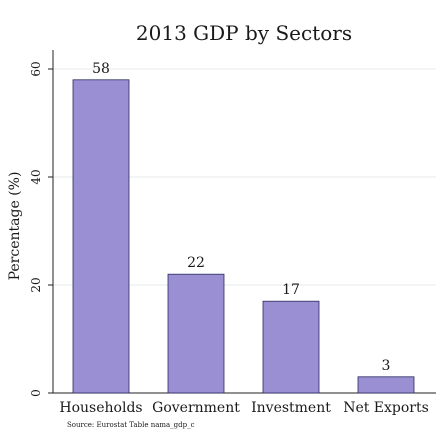 This screenshot has width=445, height=445. I want to click on bar-households, so click(101, 236).